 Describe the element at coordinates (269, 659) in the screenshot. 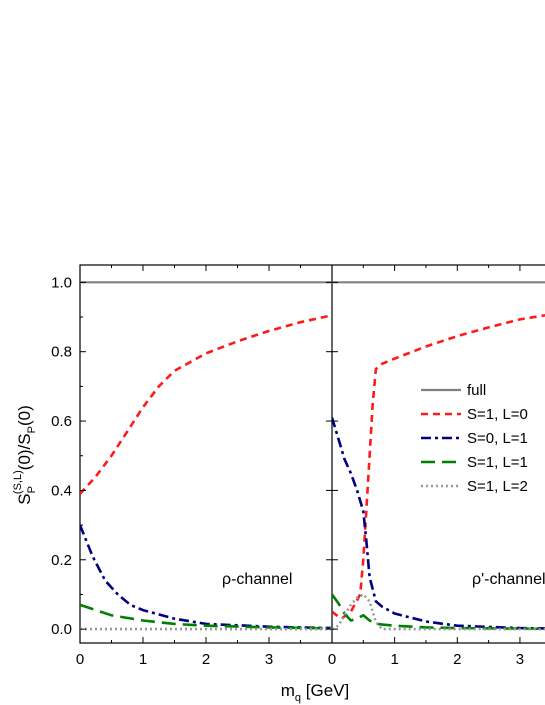

I see `panel-0-x-tick-label: 3` at that location.